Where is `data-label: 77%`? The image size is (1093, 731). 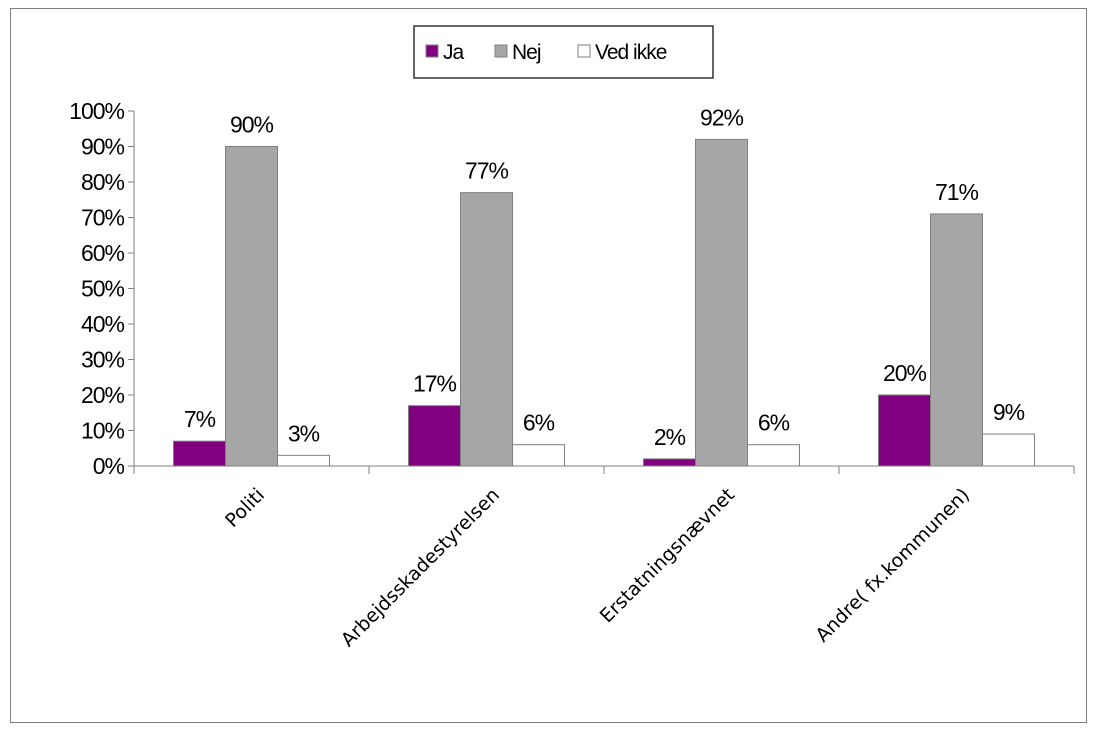 data-label: 77% is located at coordinates (487, 171).